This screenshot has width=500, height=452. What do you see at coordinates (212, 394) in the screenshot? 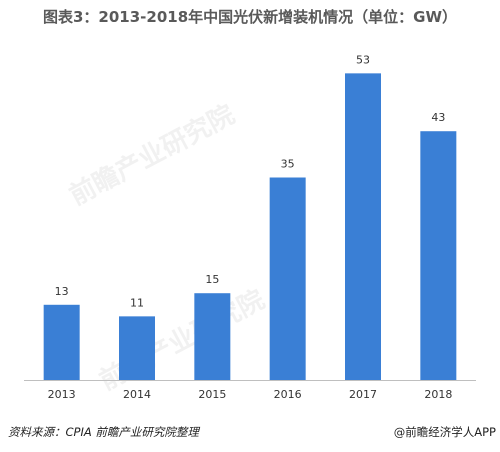
I see `x-tick-label-2015: 2015` at bounding box center [212, 394].